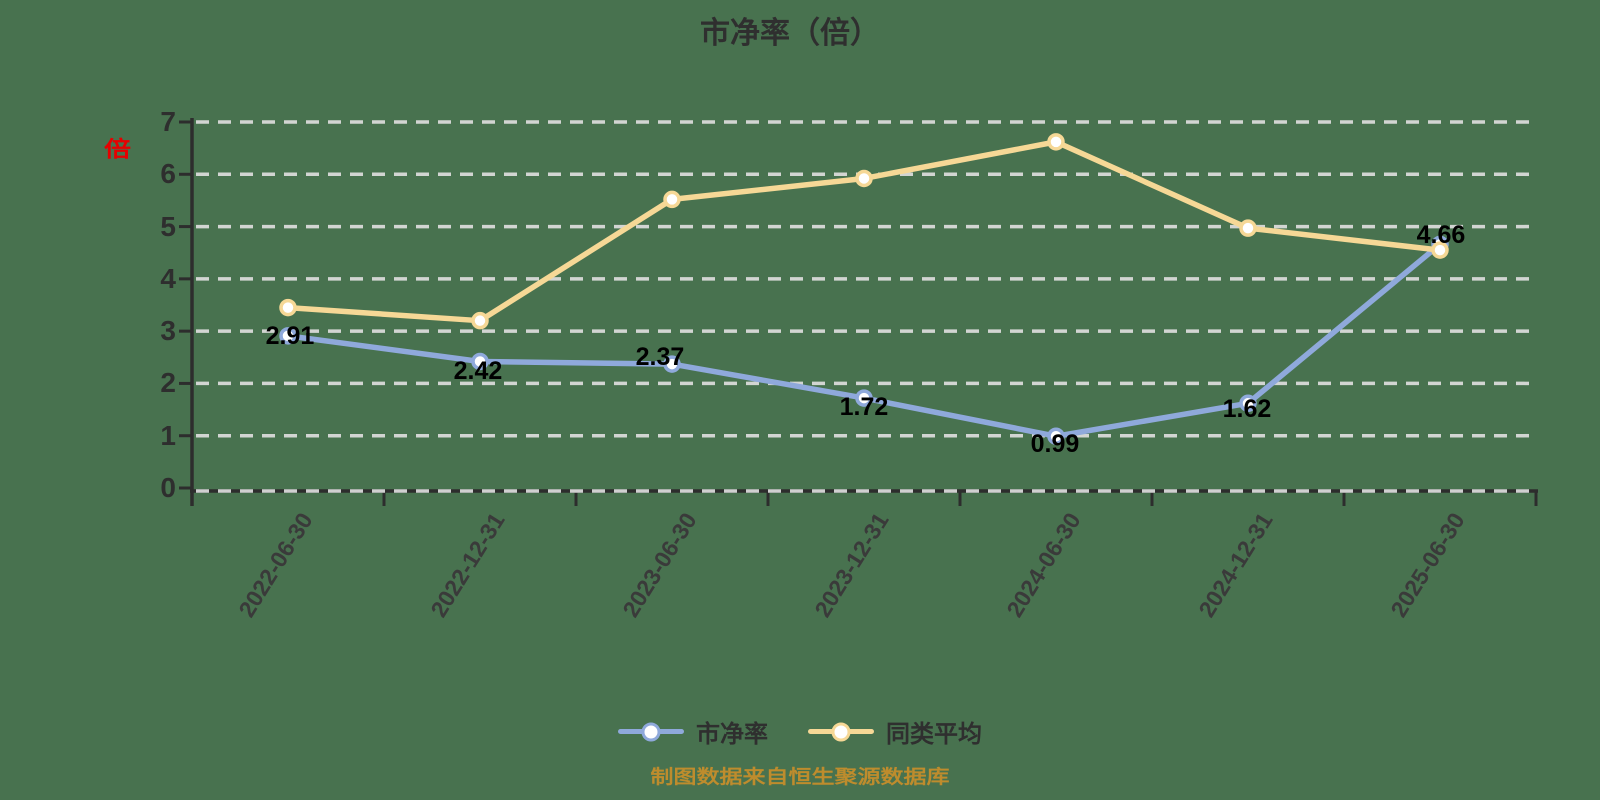  What do you see at coordinates (168, 331) in the screenshot?
I see `y-tick-label: 3` at bounding box center [168, 331].